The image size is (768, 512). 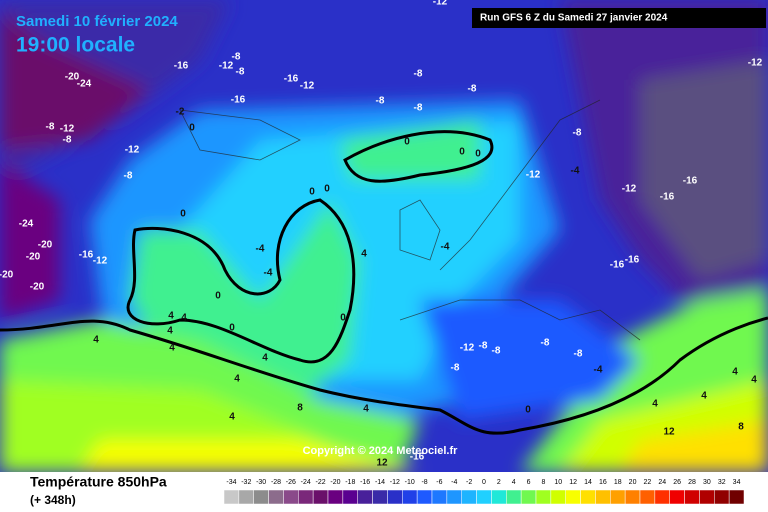 What do you see at coordinates (246, 482) in the screenshot?
I see `legend-label: -32` at bounding box center [246, 482].